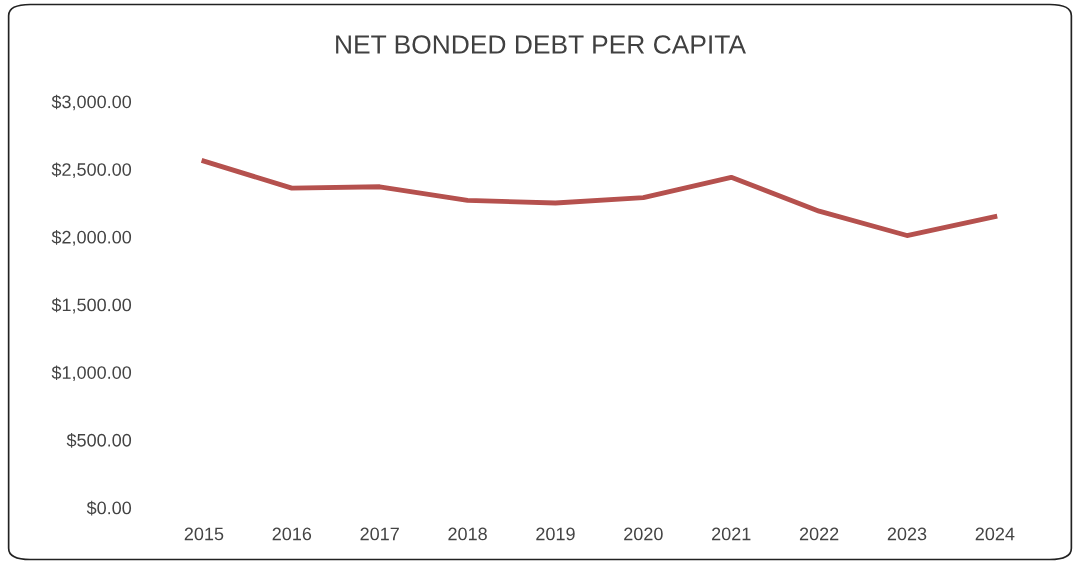 The height and width of the screenshot is (564, 1080). Describe the element at coordinates (292, 534) in the screenshot. I see `x-tick-label: 2016` at that location.